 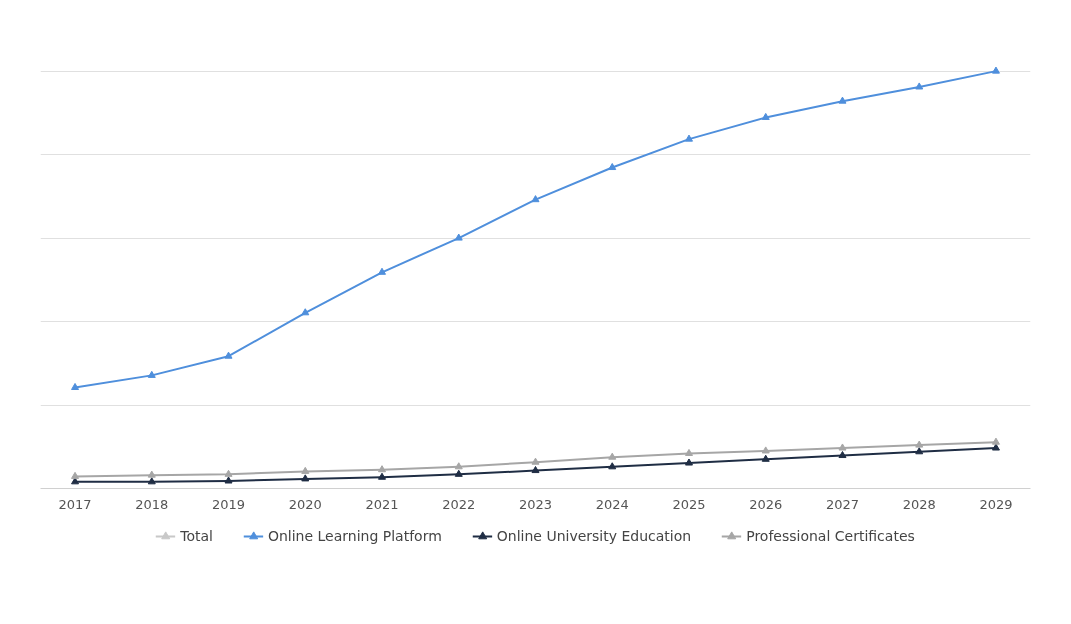 I want to click on x-tick-label: 2024, so click(x=612, y=504).